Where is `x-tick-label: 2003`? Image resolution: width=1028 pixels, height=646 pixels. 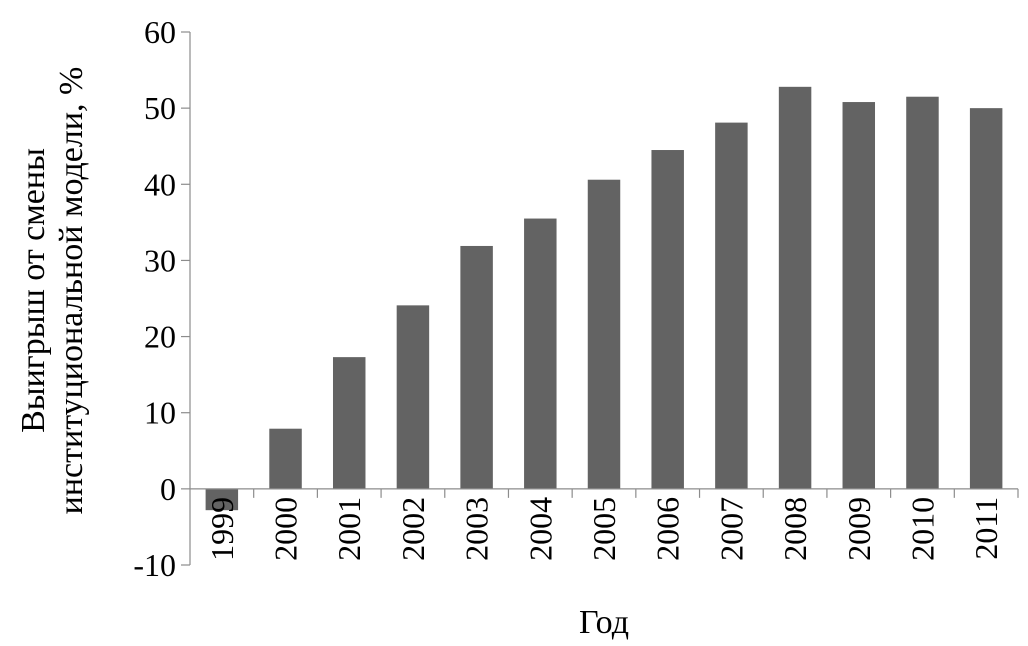 x-tick-label: 2003 is located at coordinates (477, 529).